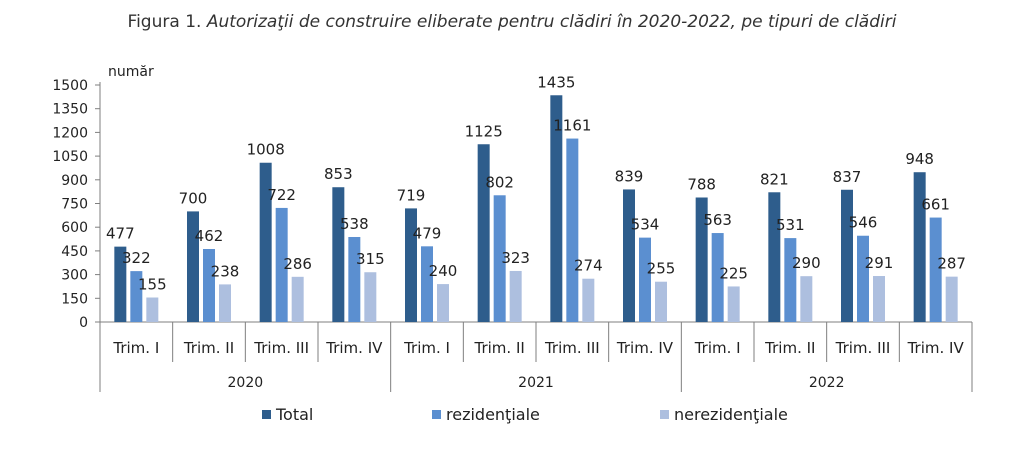  Describe the element at coordinates (935, 205) in the screenshot. I see `data-label: 661` at that location.